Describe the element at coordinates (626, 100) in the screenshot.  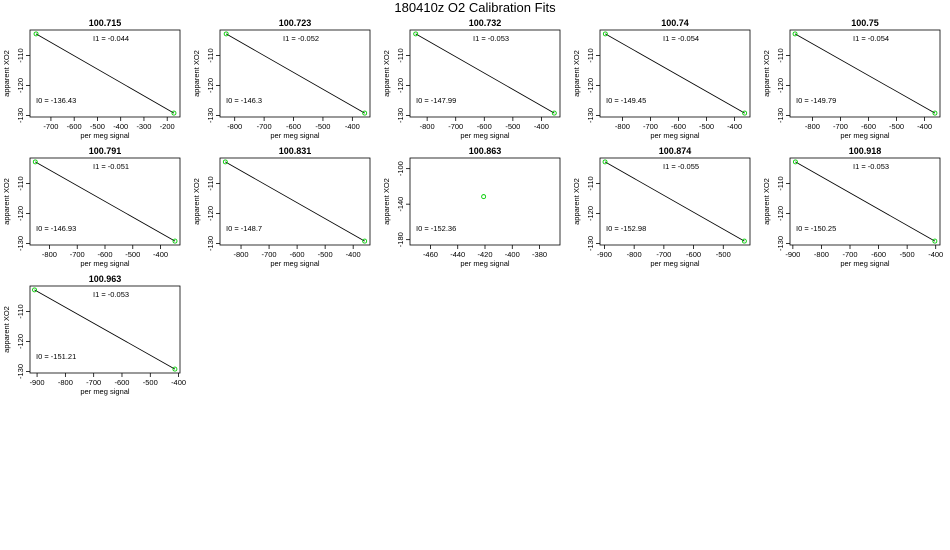
I see `i0-annotation: I0 = -149.45` at that location.